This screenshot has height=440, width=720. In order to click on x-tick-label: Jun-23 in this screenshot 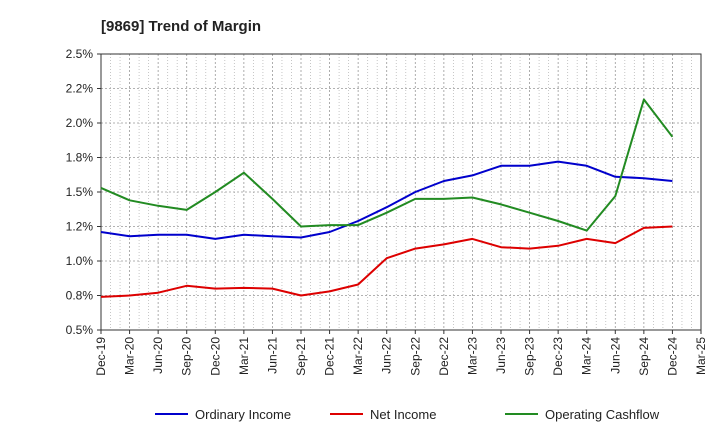, I will do `click(501, 355)`.